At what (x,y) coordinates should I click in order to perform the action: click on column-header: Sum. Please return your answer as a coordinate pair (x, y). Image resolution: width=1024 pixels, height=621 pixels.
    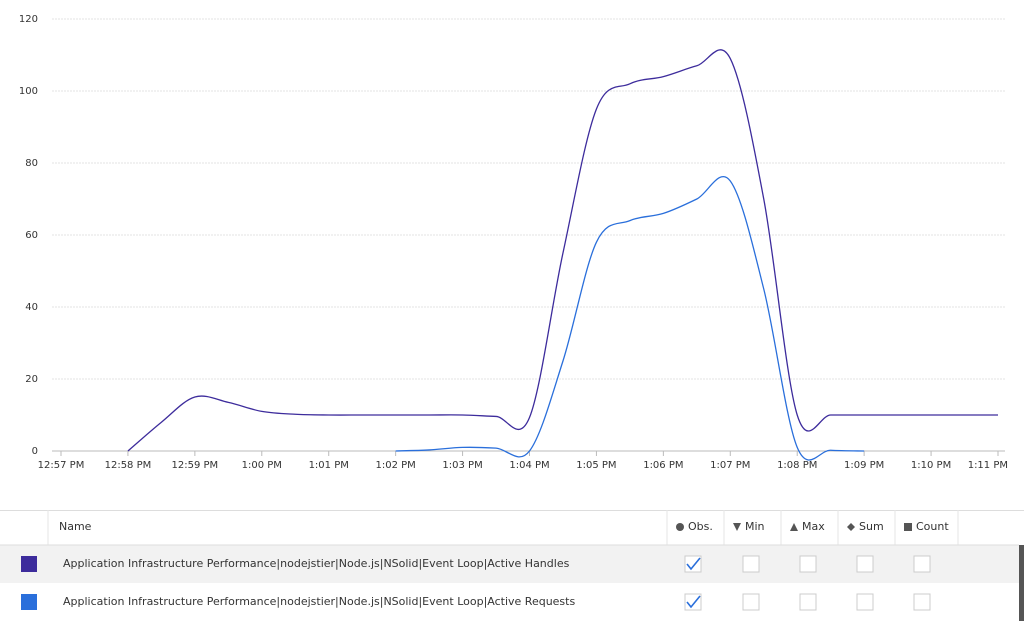
    Looking at the image, I should click on (871, 526).